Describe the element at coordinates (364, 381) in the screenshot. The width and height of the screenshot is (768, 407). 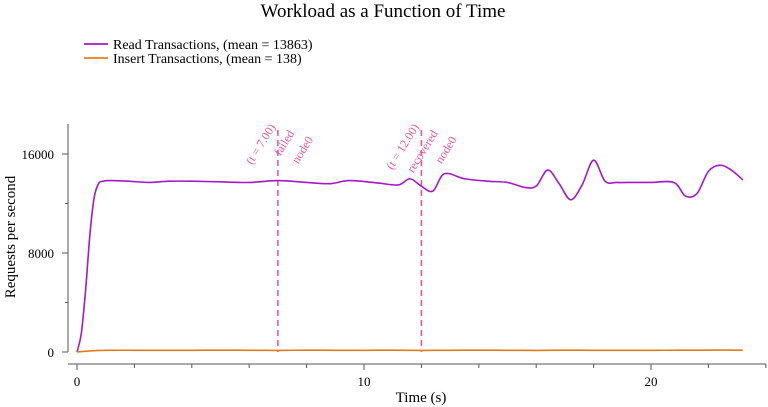
I see `x-tick-label: 10` at that location.